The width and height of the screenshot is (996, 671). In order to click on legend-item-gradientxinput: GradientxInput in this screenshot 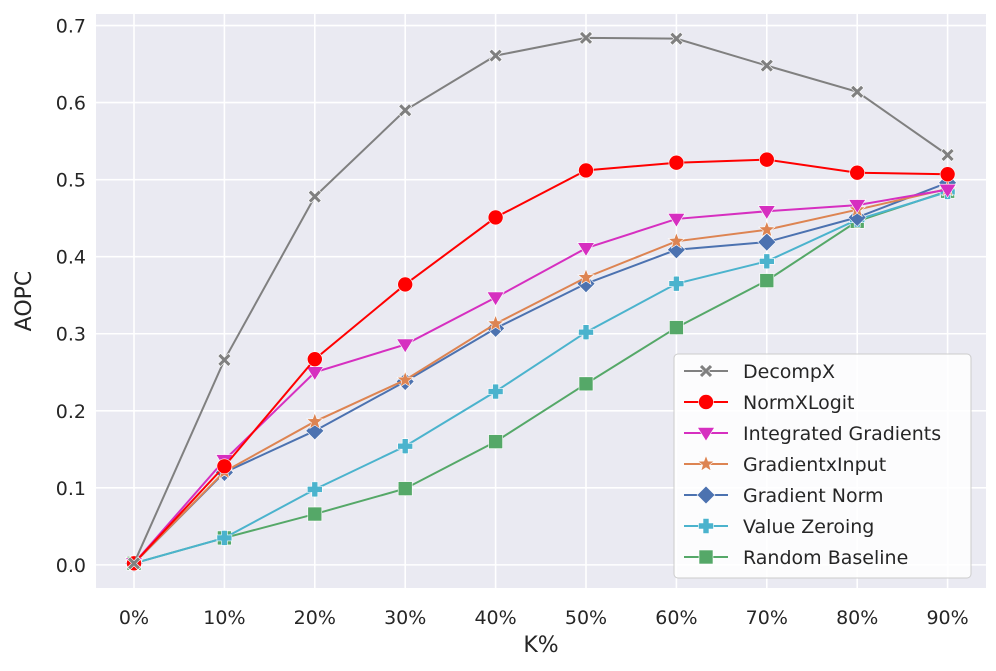, I will do `click(785, 465)`.